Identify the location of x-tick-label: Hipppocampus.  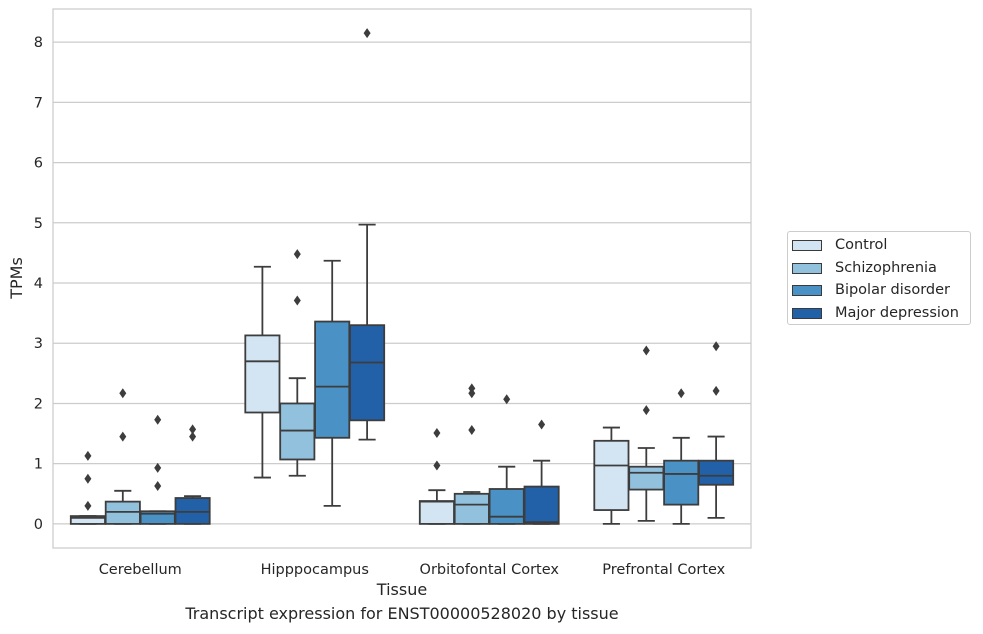
(315, 570).